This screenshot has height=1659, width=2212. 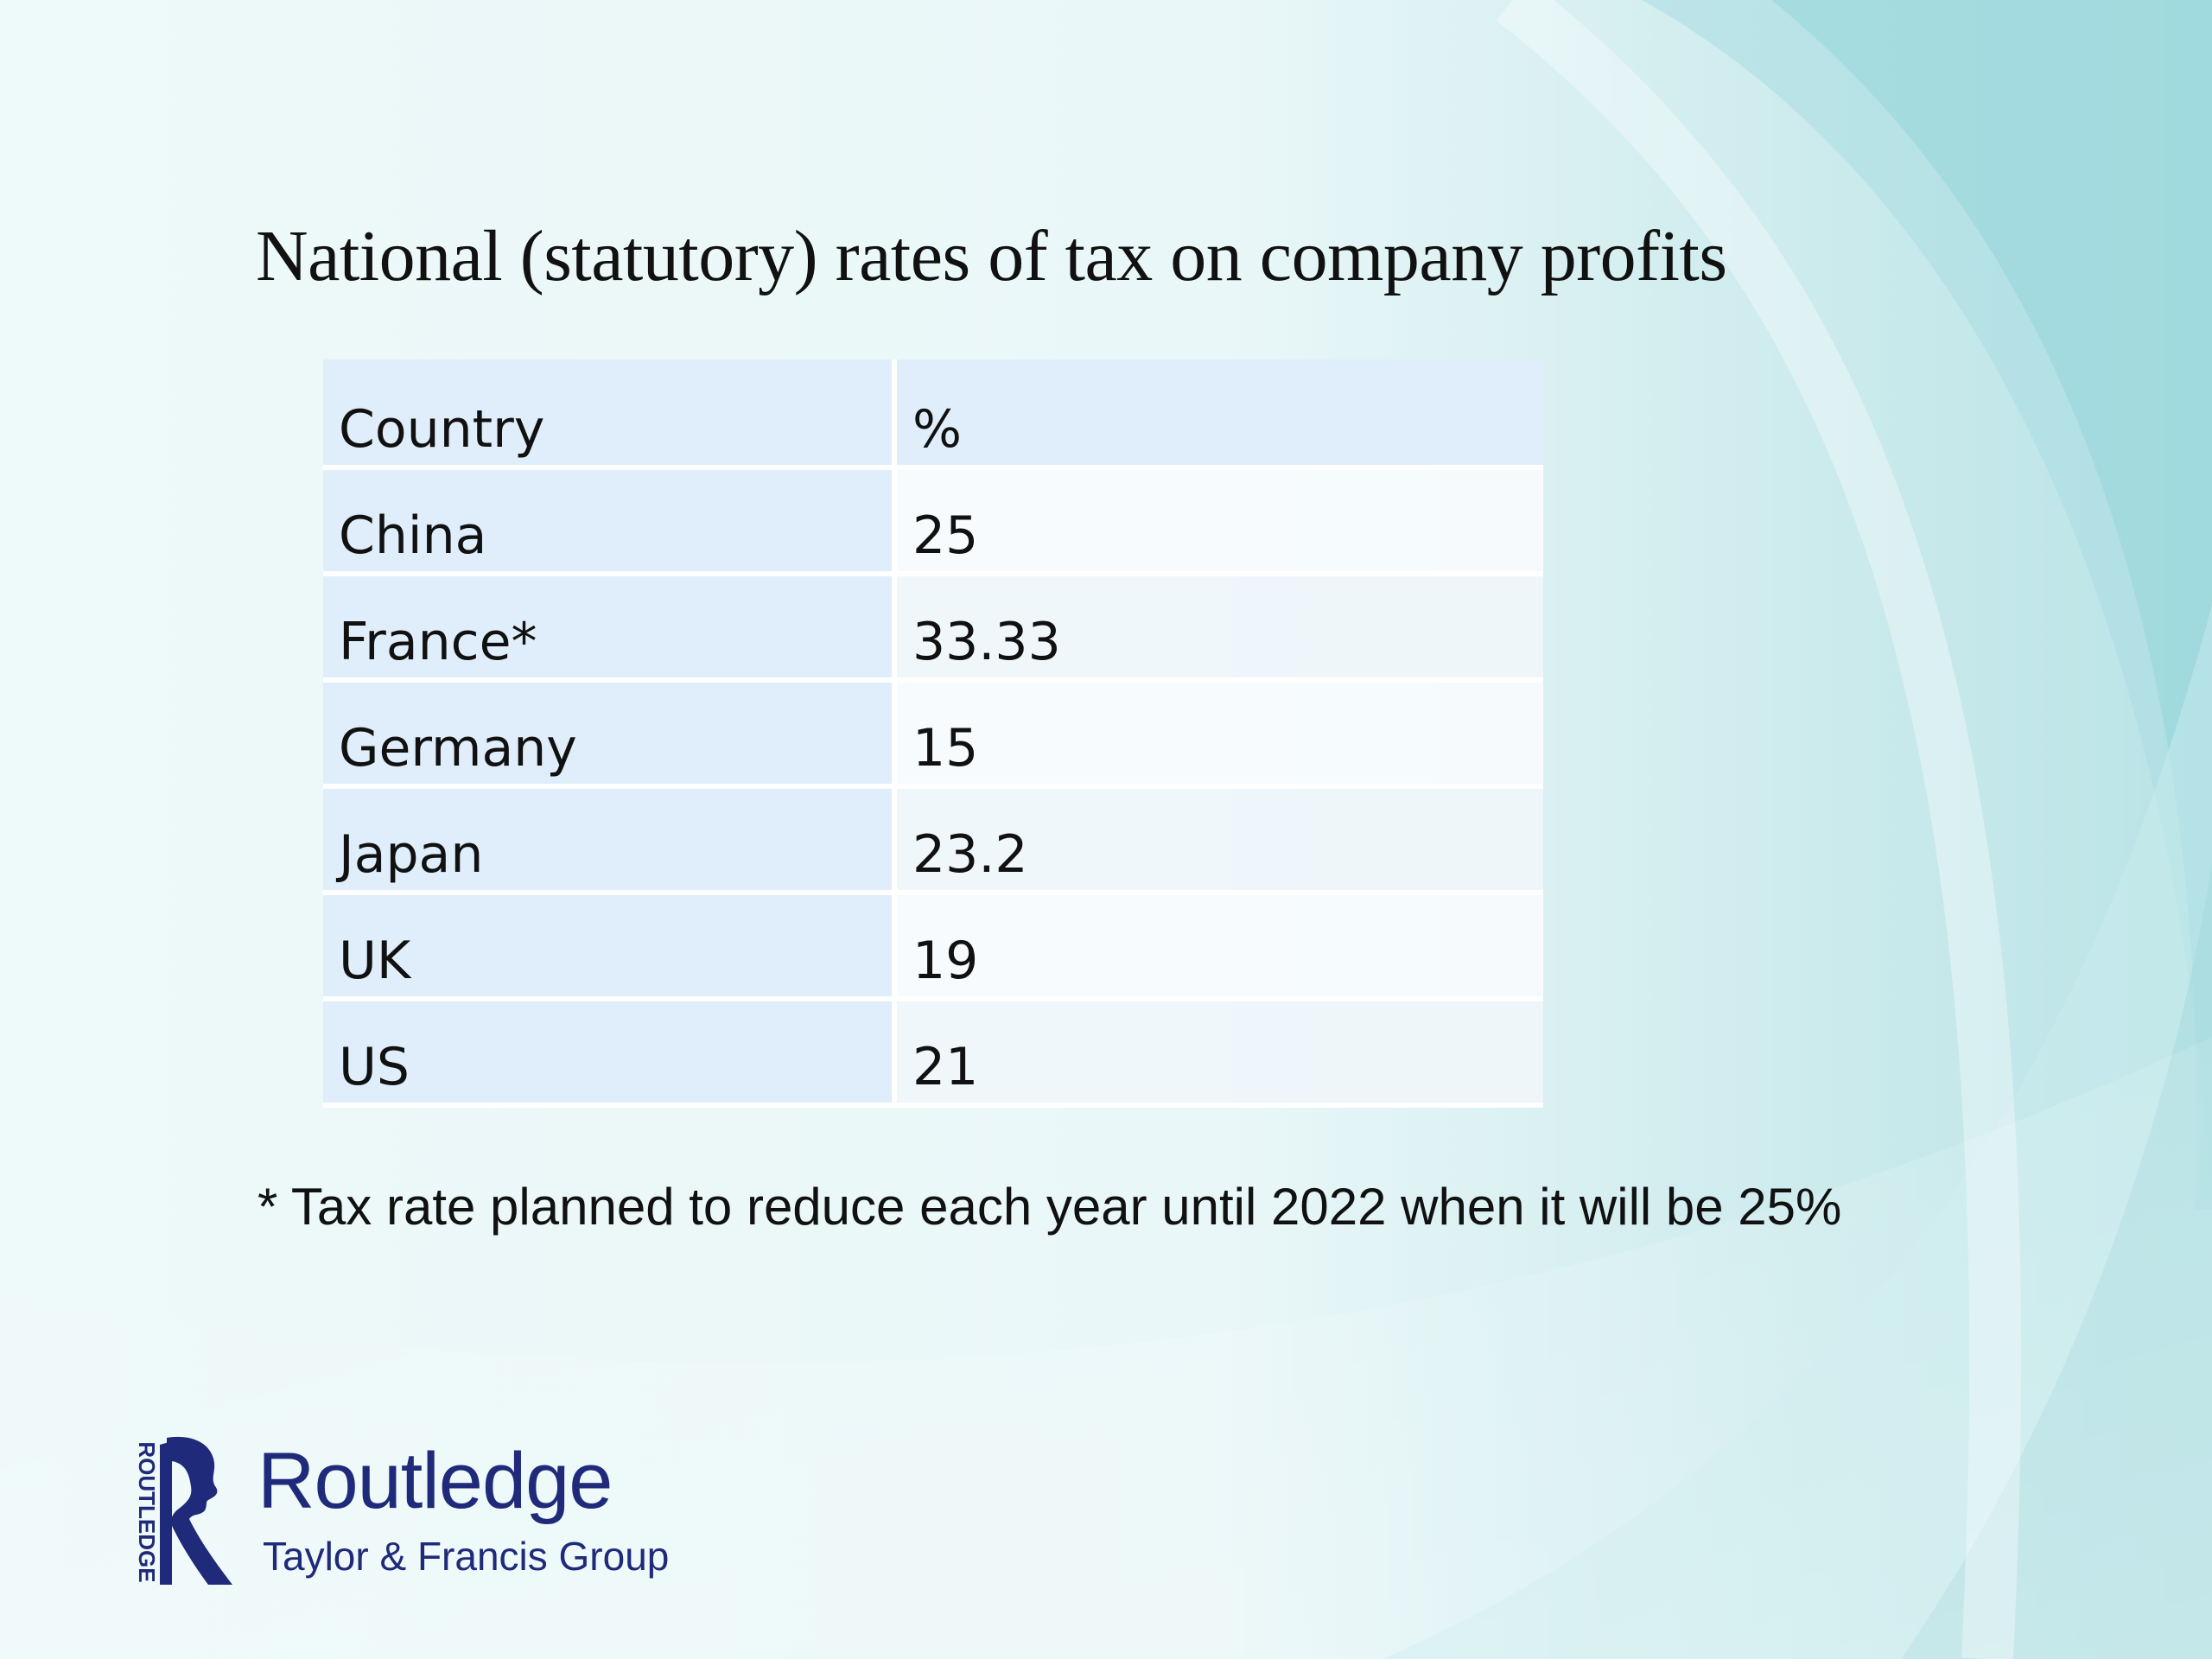 I want to click on cell-rate: 15, so click(x=1220, y=736).